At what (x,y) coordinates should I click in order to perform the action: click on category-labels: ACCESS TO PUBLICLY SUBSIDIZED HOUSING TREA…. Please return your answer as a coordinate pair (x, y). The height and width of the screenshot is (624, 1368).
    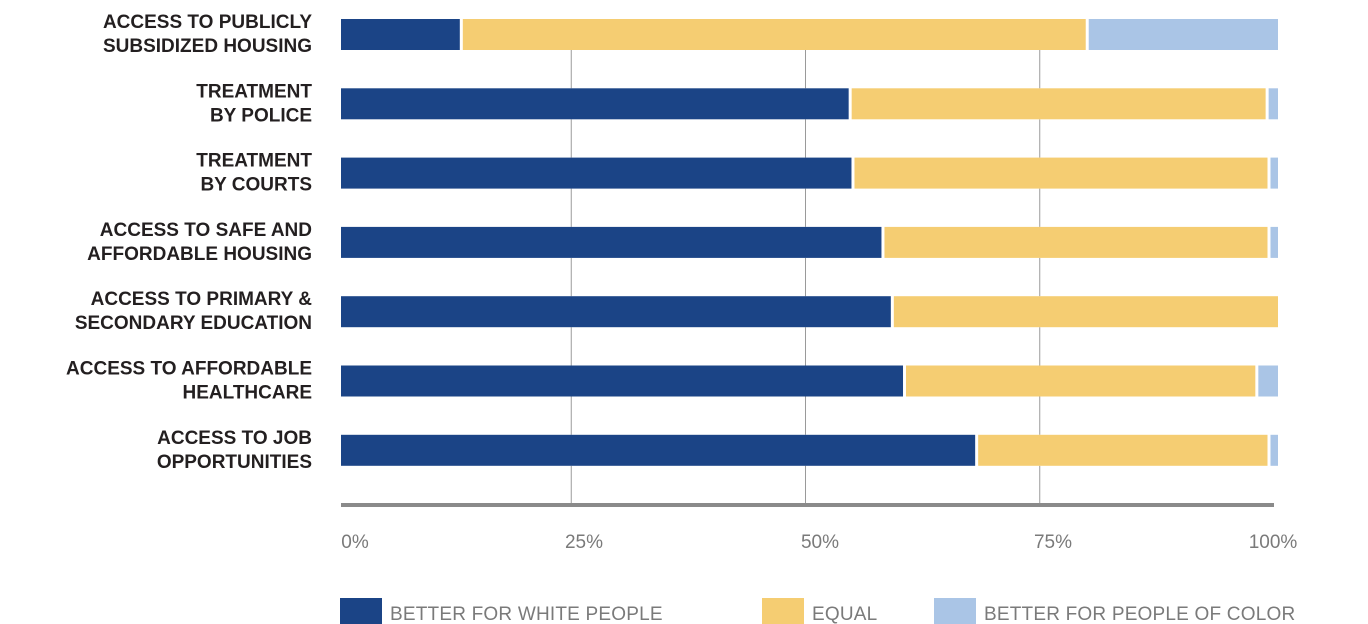
    Looking at the image, I should click on (189, 242).